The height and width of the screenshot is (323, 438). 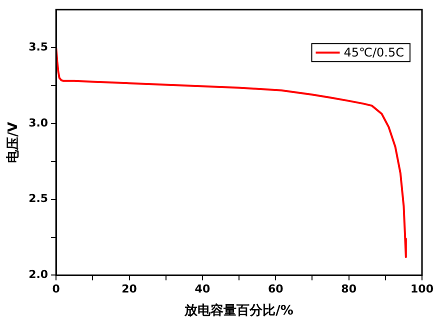 What do you see at coordinates (38, 199) in the screenshot?
I see `y-tick-label: 2.5` at bounding box center [38, 199].